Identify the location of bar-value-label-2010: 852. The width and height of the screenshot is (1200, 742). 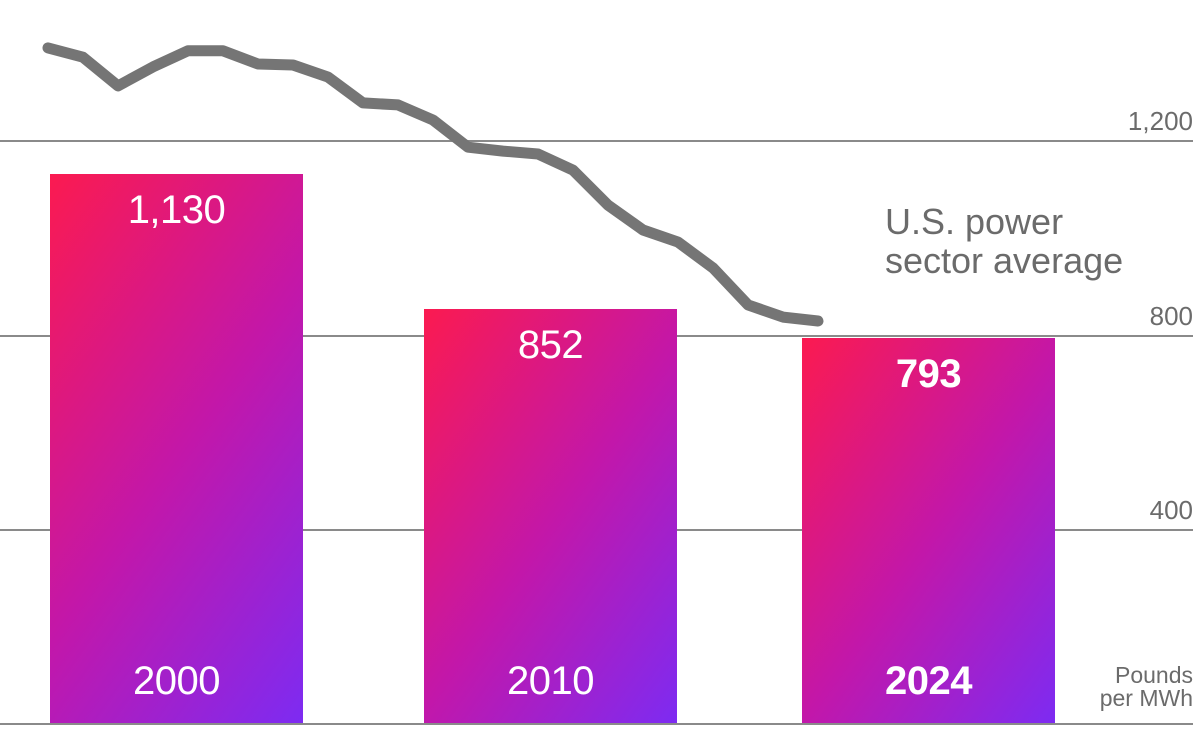
(550, 345).